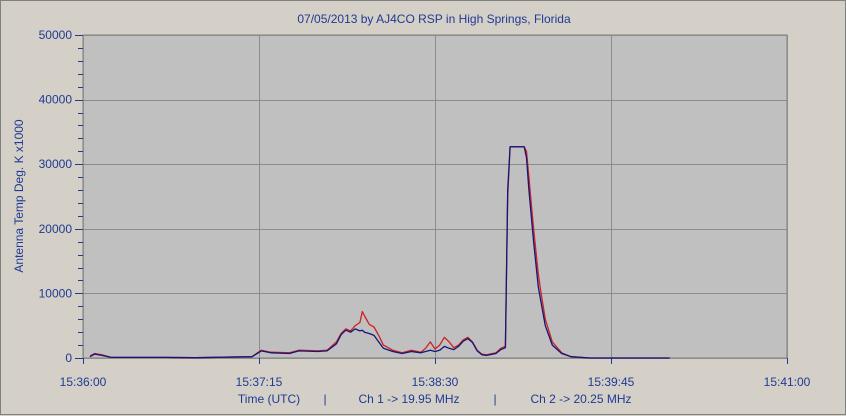 This screenshot has height=416, width=846. What do you see at coordinates (56, 164) in the screenshot?
I see `y-tick-label: 30000` at bounding box center [56, 164].